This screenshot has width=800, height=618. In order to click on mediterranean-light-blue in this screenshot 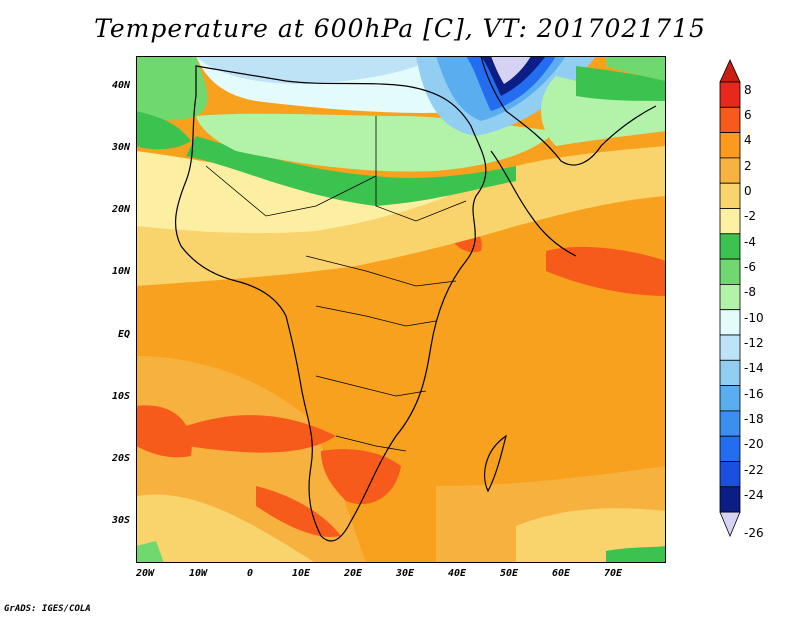, I will do `click(316, 70)`.